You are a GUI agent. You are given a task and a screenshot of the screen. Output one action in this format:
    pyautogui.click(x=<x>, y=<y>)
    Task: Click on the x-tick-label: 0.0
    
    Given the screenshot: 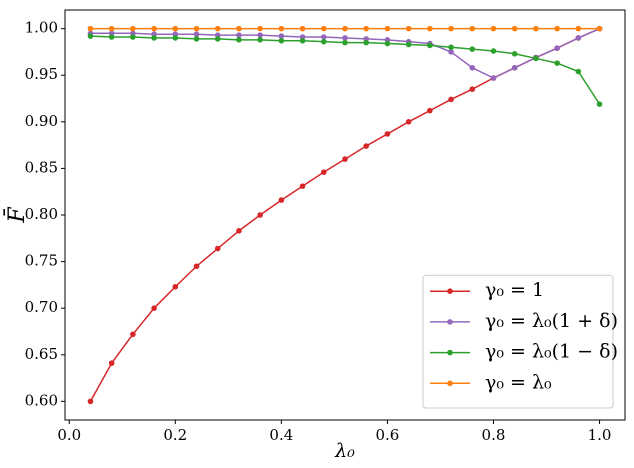 What is the action you would take?
    pyautogui.click(x=69, y=435)
    